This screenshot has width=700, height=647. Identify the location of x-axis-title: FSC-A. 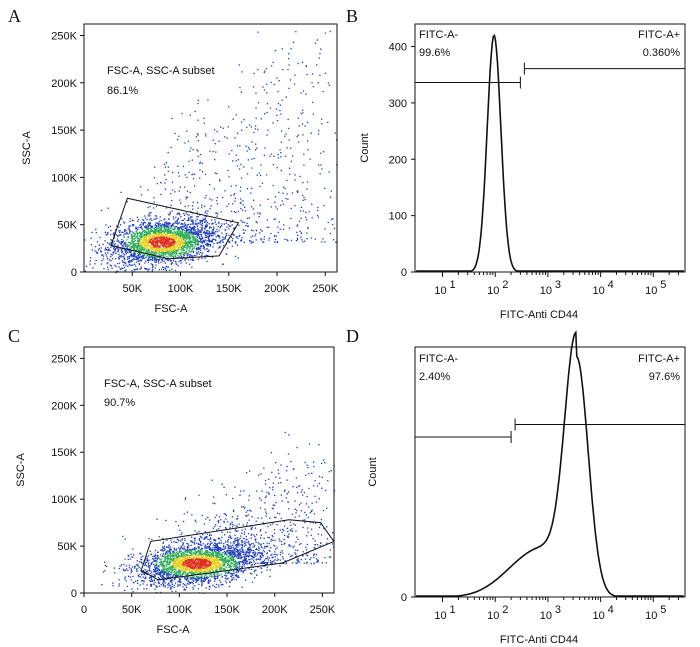
(172, 309).